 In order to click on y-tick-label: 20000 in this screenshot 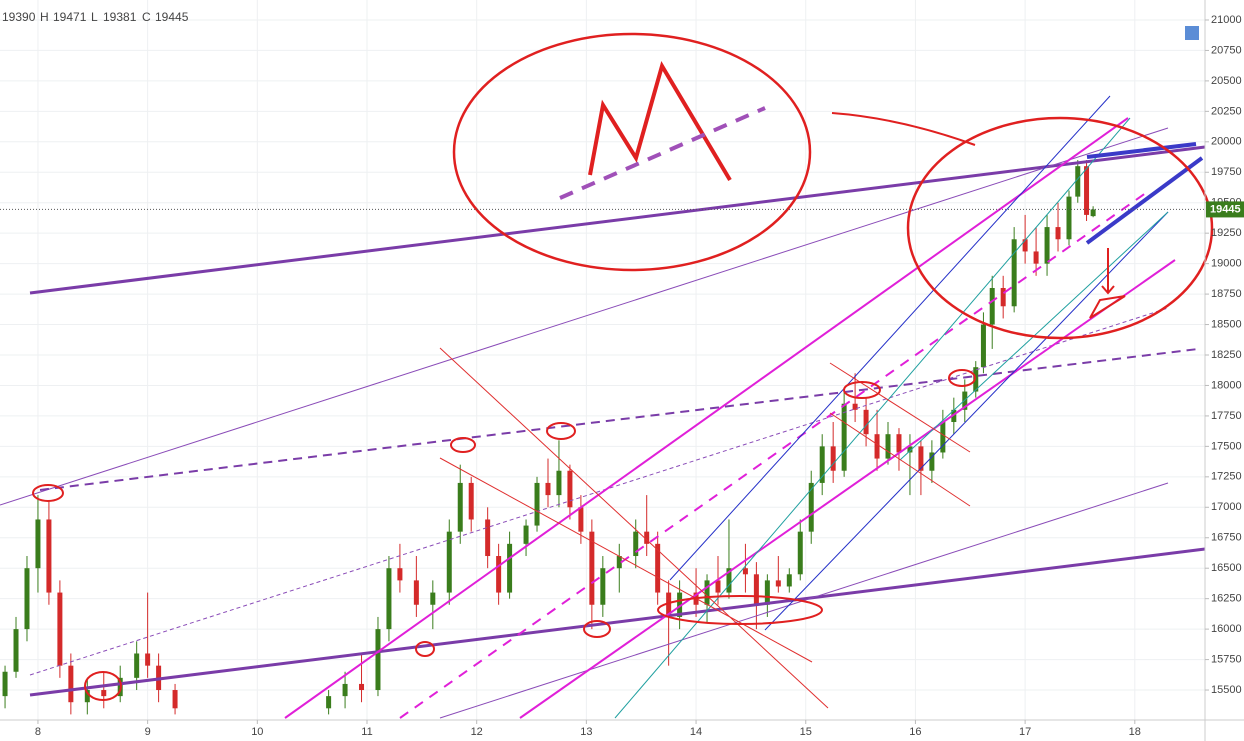, I will do `click(1226, 142)`.